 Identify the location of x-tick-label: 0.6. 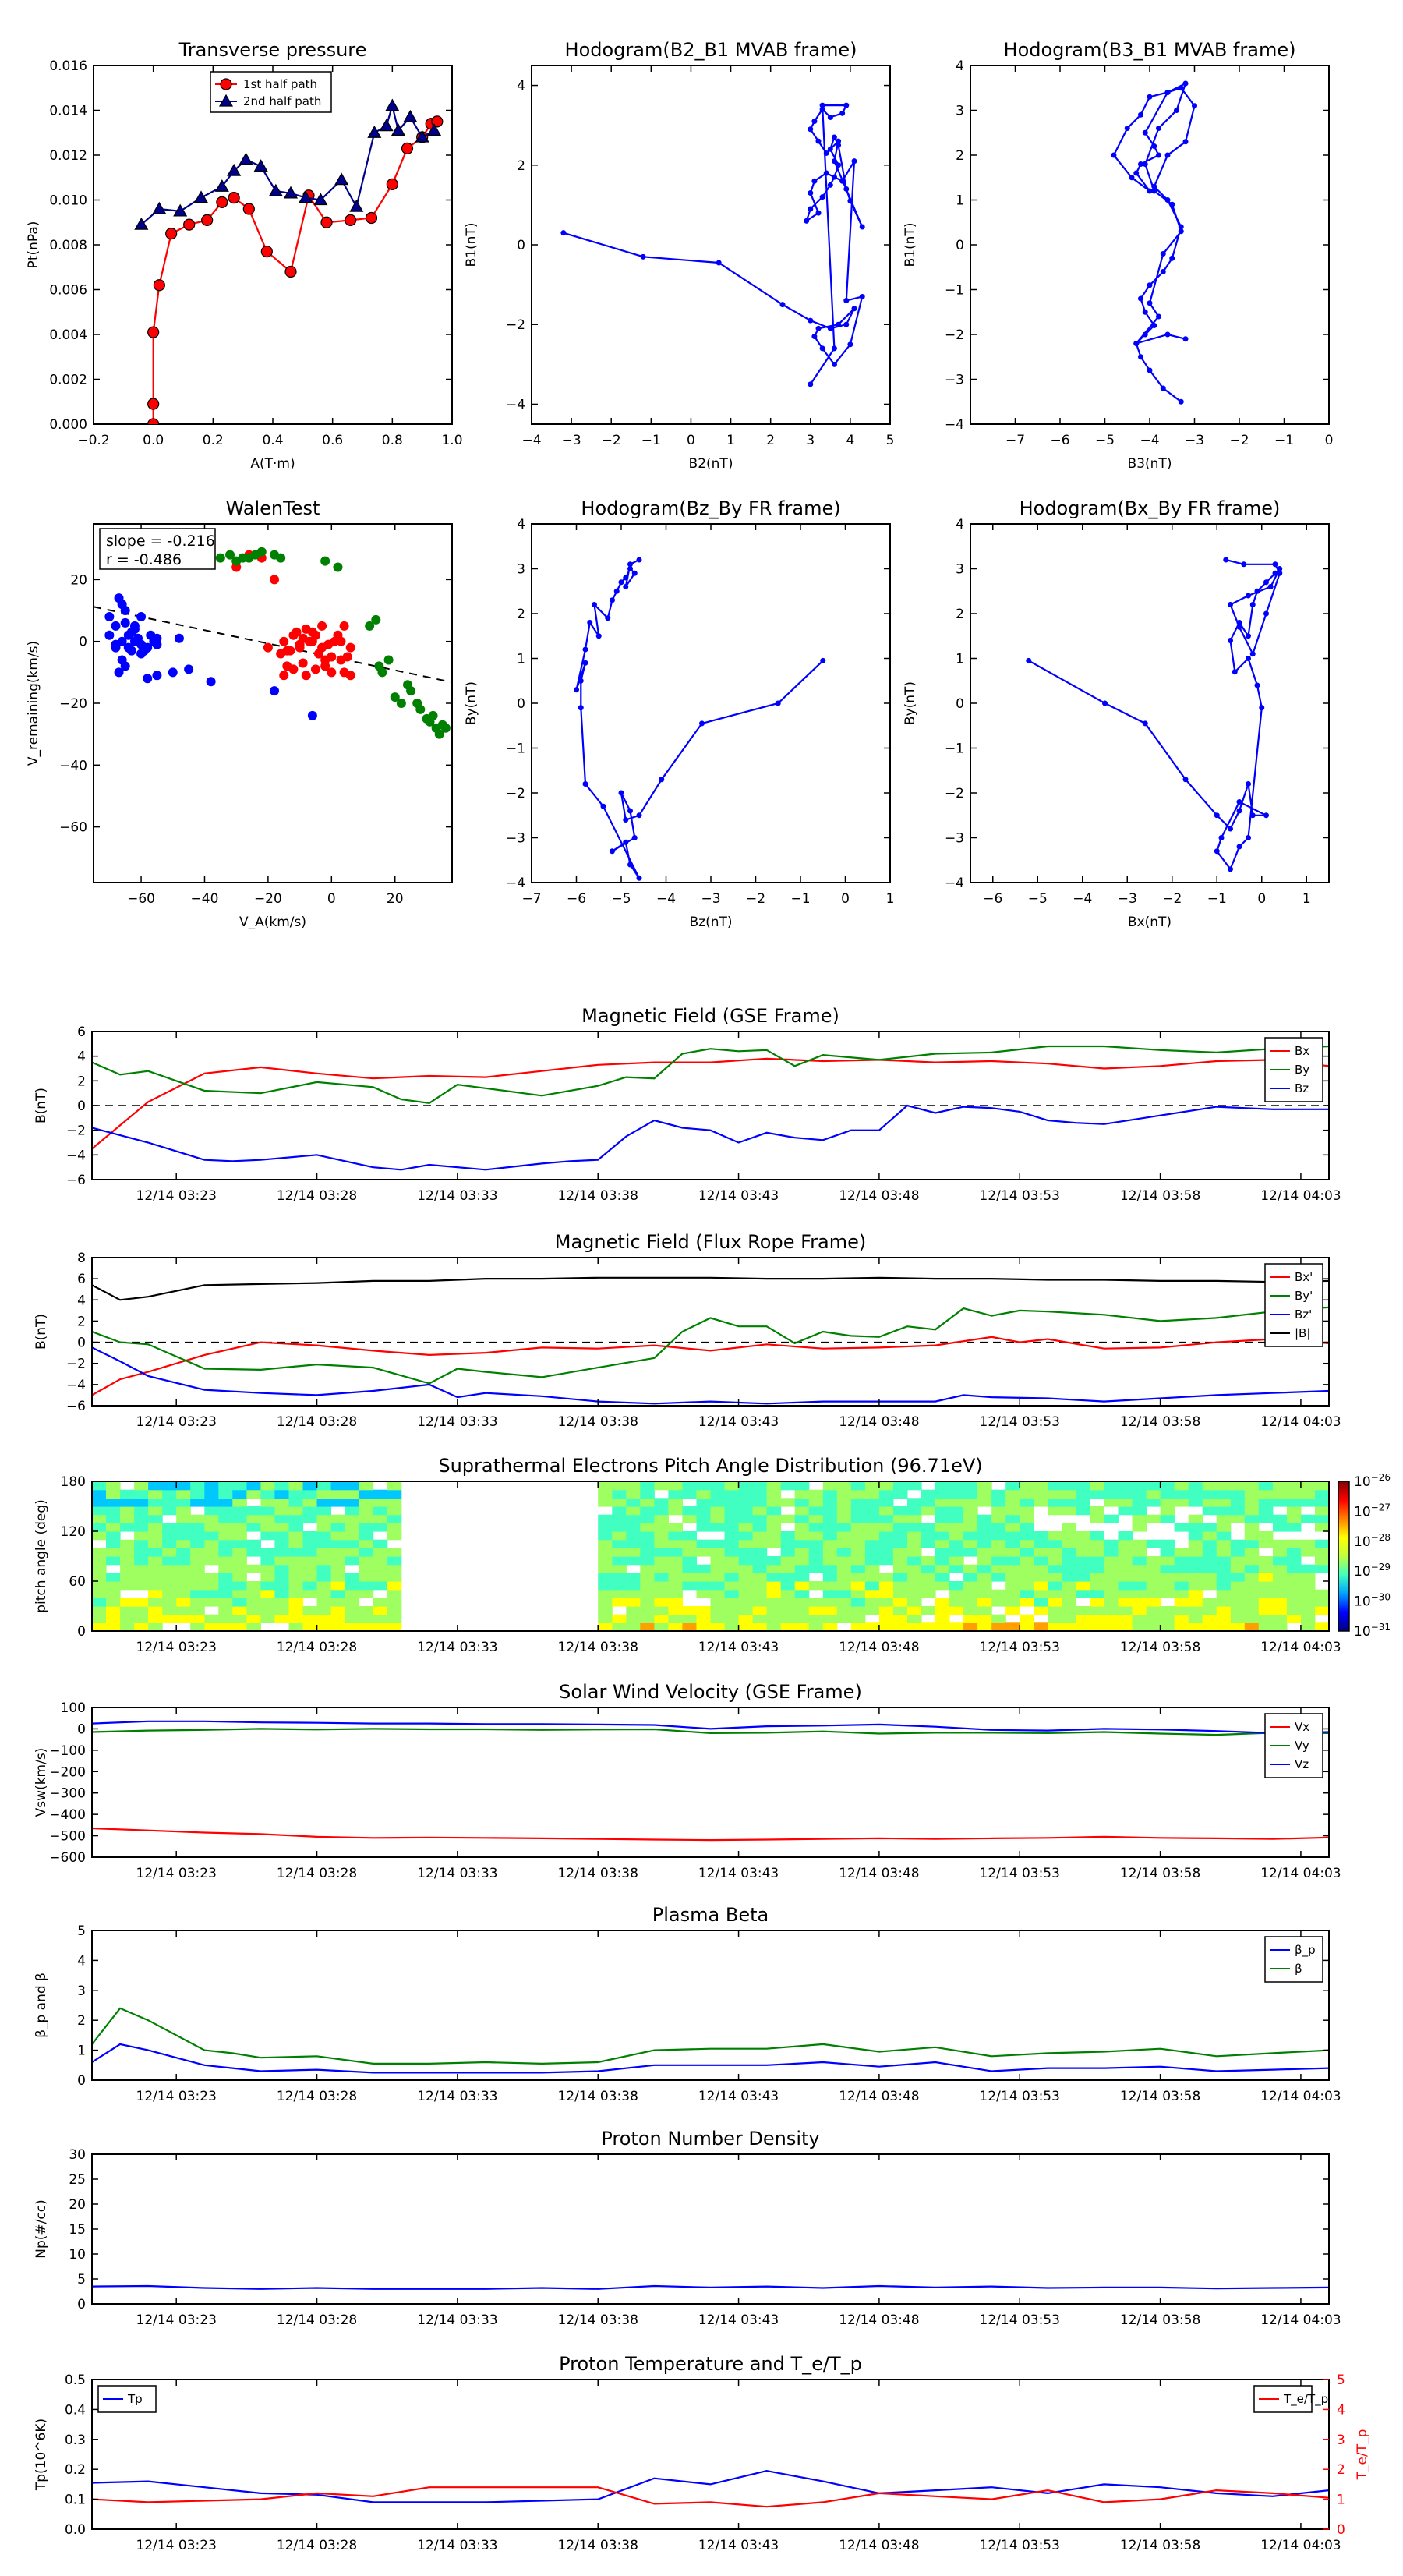
(332, 441).